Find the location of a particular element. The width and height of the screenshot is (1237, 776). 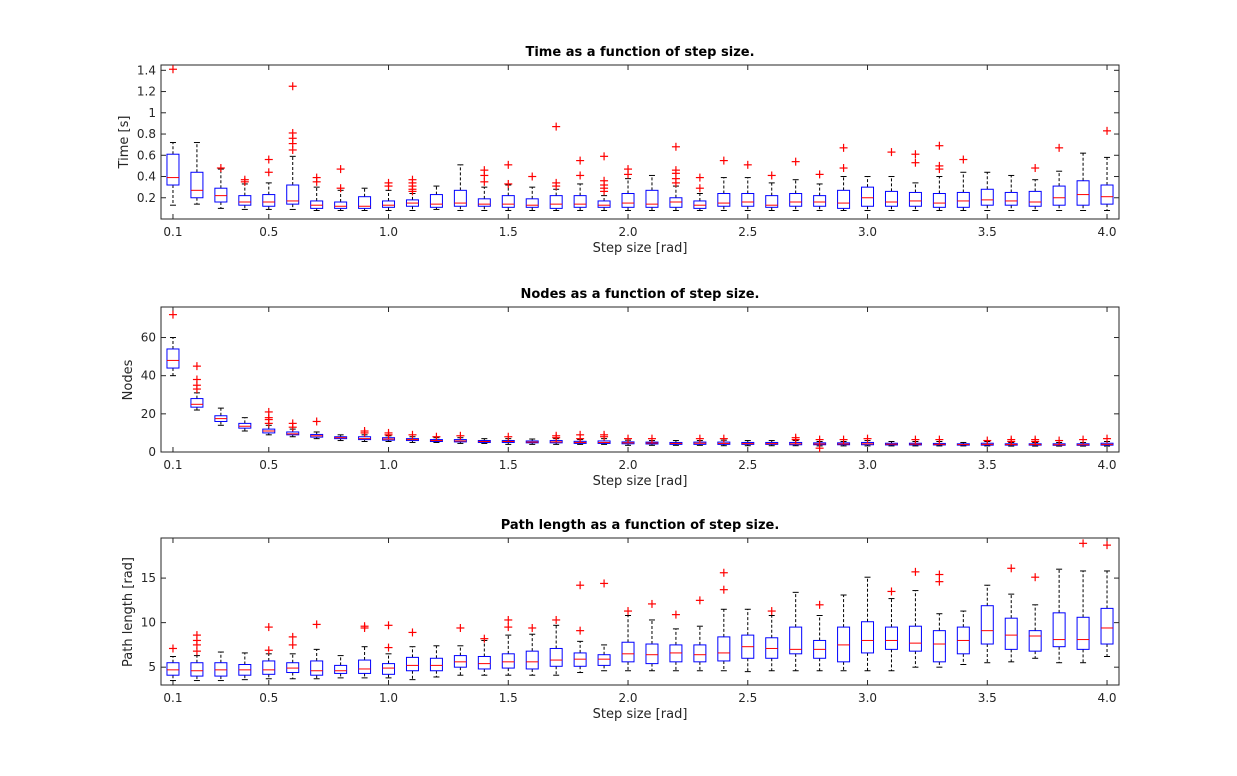

y-tick-label: 1.2 is located at coordinates (146, 92).